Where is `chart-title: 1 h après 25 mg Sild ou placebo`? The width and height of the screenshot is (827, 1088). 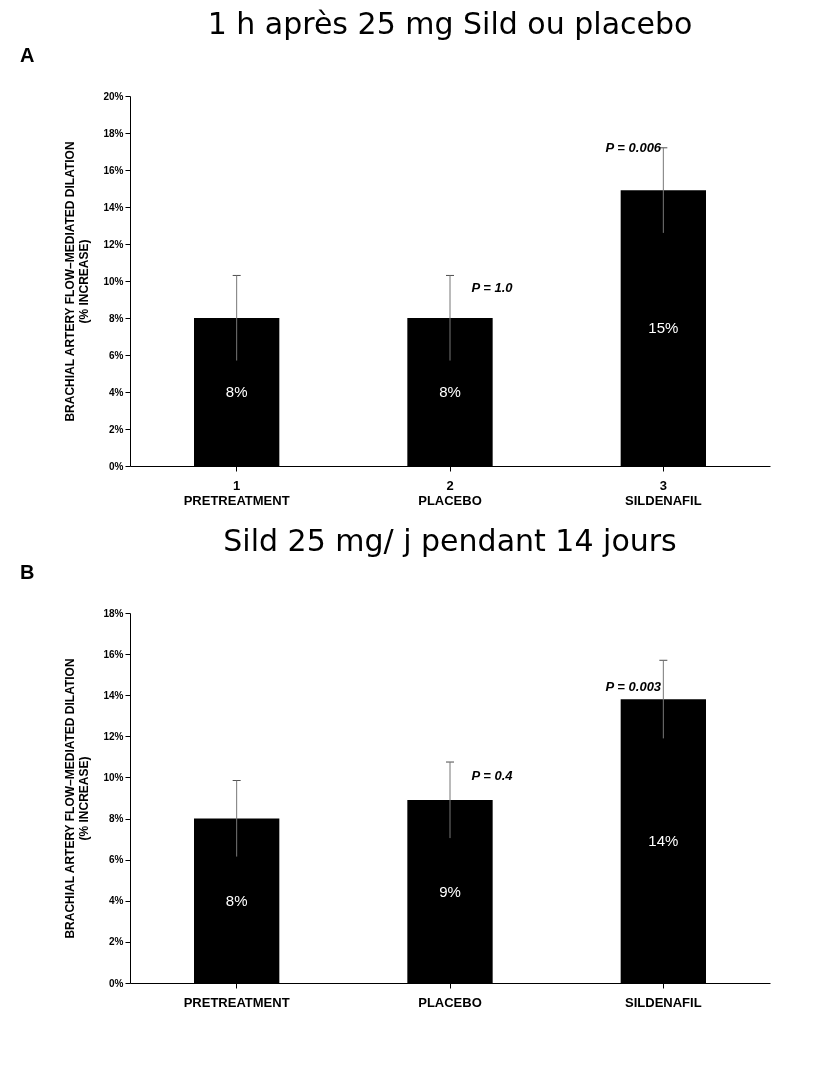
chart-title: 1 h après 25 mg Sild ou placebo is located at coordinates (450, 23).